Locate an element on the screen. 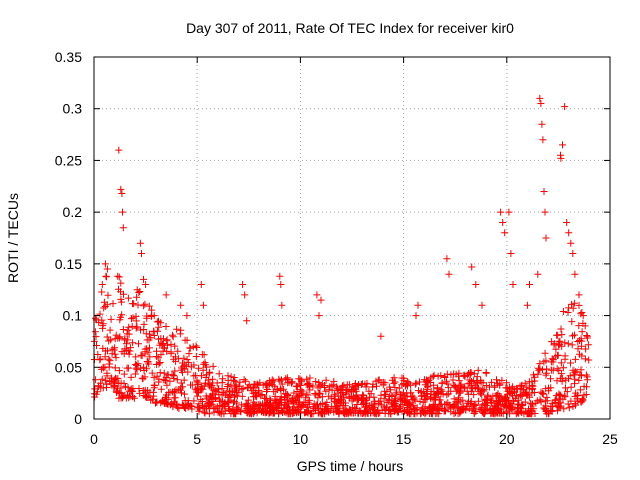 Image resolution: width=640 pixels, height=480 pixels. x-tick-label: 20 is located at coordinates (507, 439).